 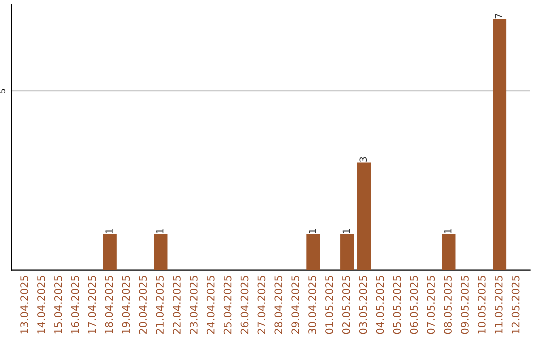 I want to click on x-tick-label: 11.05.2025, so click(x=498, y=305).